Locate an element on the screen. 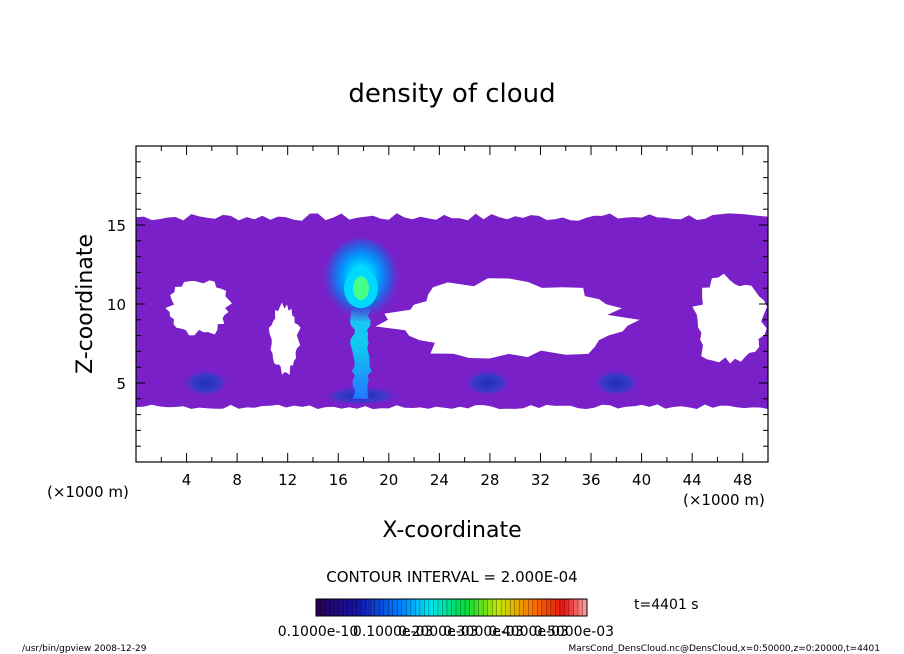  x-tick-label: 36 is located at coordinates (590, 480).